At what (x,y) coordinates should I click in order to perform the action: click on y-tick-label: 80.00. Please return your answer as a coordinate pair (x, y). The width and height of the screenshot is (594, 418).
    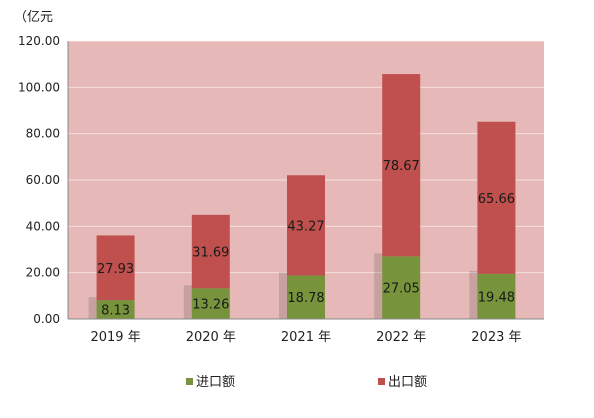
    Looking at the image, I should click on (43, 134).